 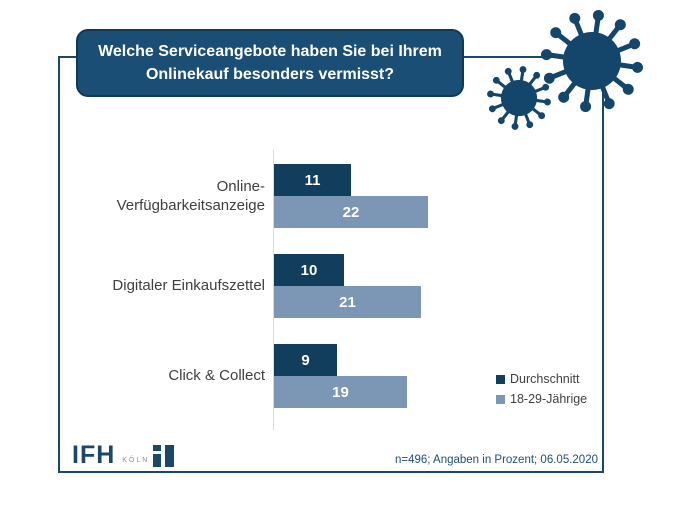 What do you see at coordinates (188, 286) in the screenshot?
I see `category-label: Digitaler Einkaufszettel` at bounding box center [188, 286].